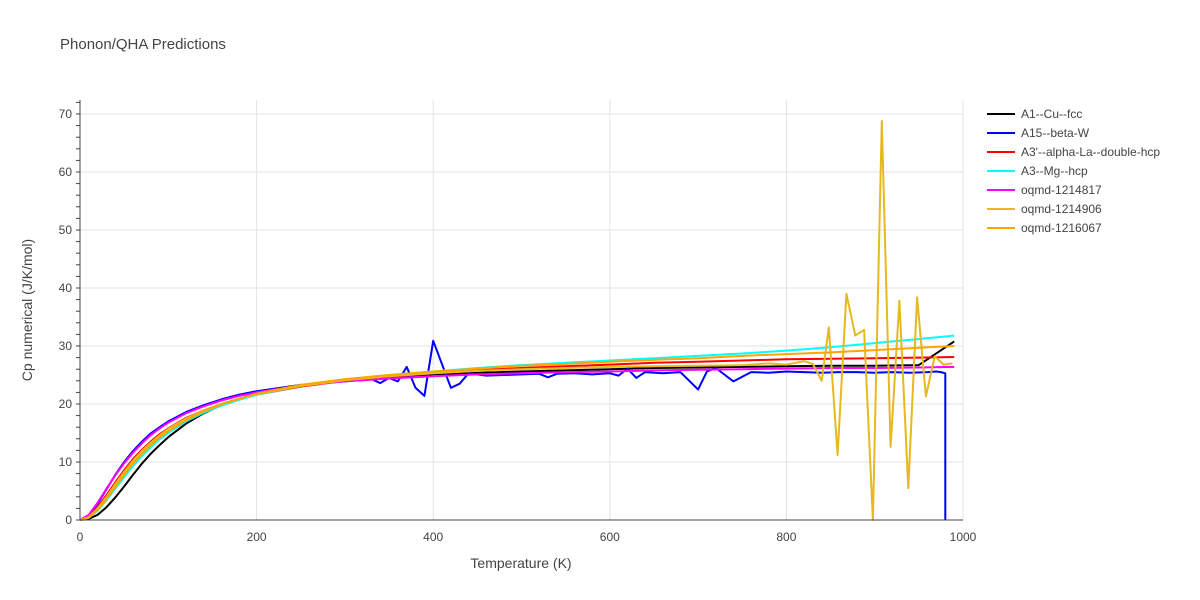  What do you see at coordinates (433, 537) in the screenshot?
I see `x-tick-label: 400` at bounding box center [433, 537].